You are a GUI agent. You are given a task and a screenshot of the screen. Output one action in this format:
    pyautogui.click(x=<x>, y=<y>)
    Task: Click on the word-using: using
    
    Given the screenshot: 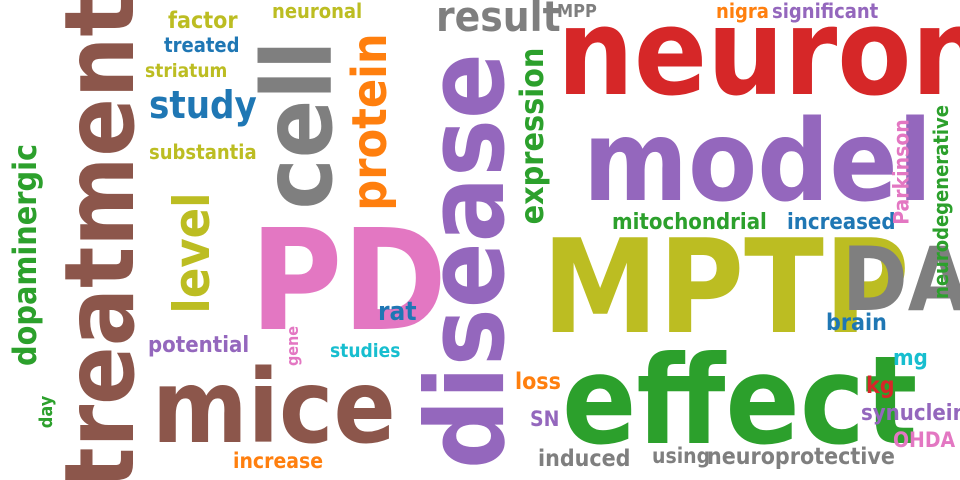 What is the action you would take?
    pyautogui.click(x=681, y=456)
    